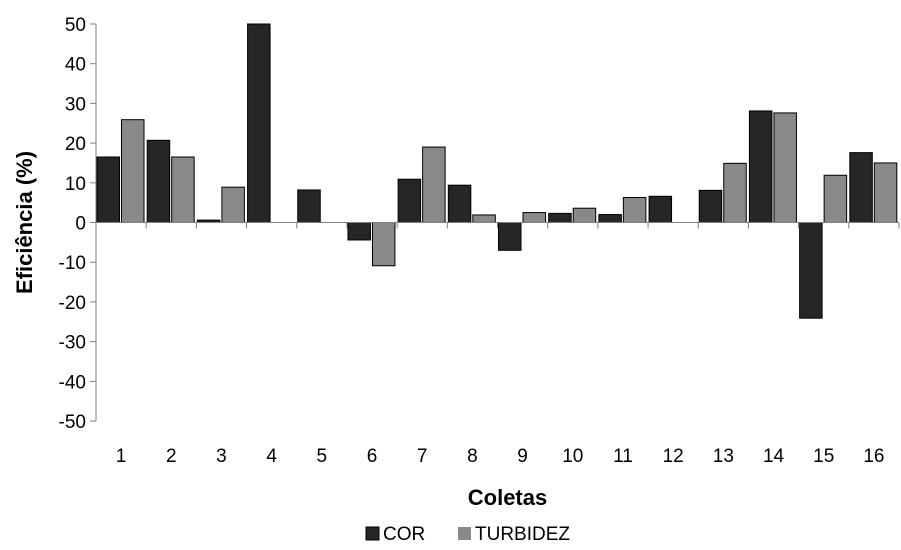  Describe the element at coordinates (572, 456) in the screenshot. I see `x-tick-label: 10` at that location.